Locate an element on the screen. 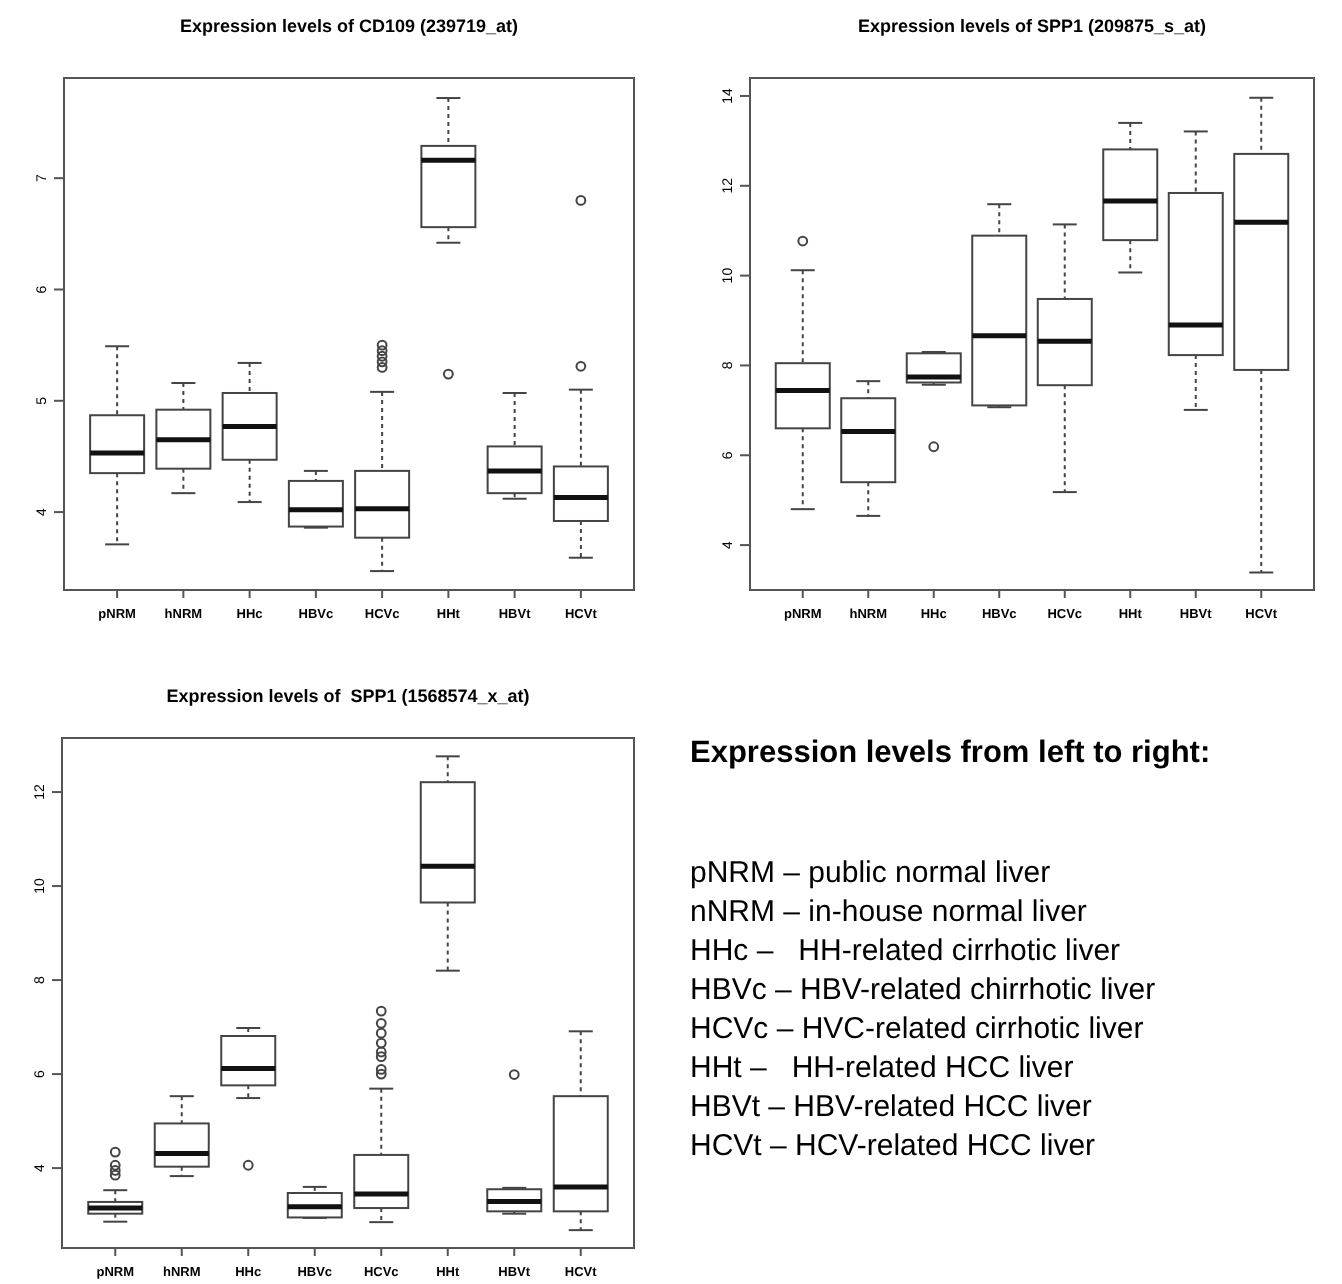 This screenshot has width=1342, height=1284. chart-title: Expression levels of SPP1 (209875_s_at) is located at coordinates (1032, 26).